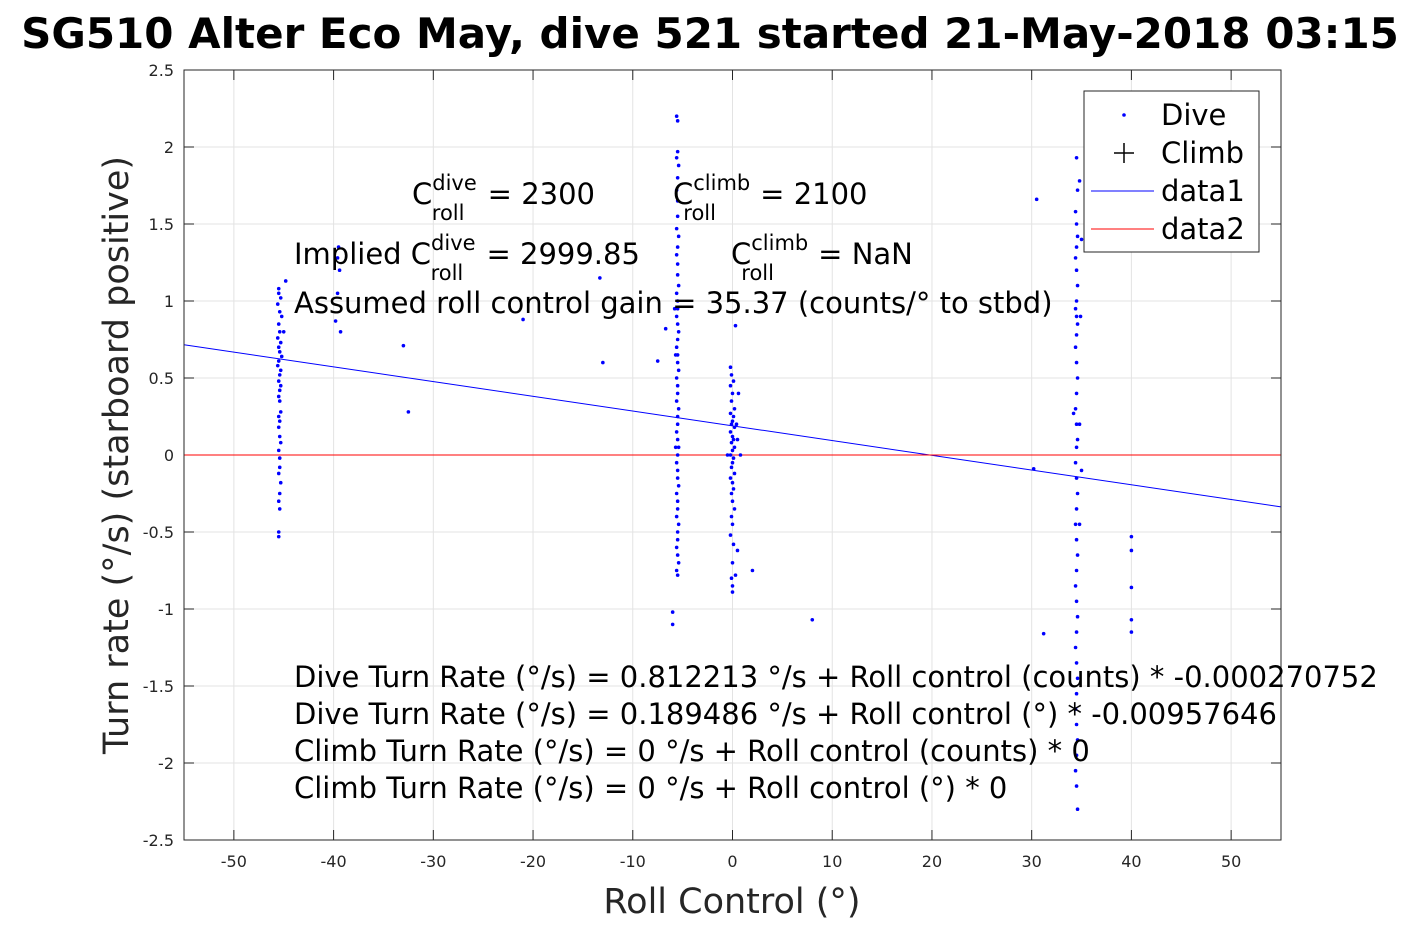  What do you see at coordinates (169, 147) in the screenshot?
I see `y-tick-label: 2` at bounding box center [169, 147].